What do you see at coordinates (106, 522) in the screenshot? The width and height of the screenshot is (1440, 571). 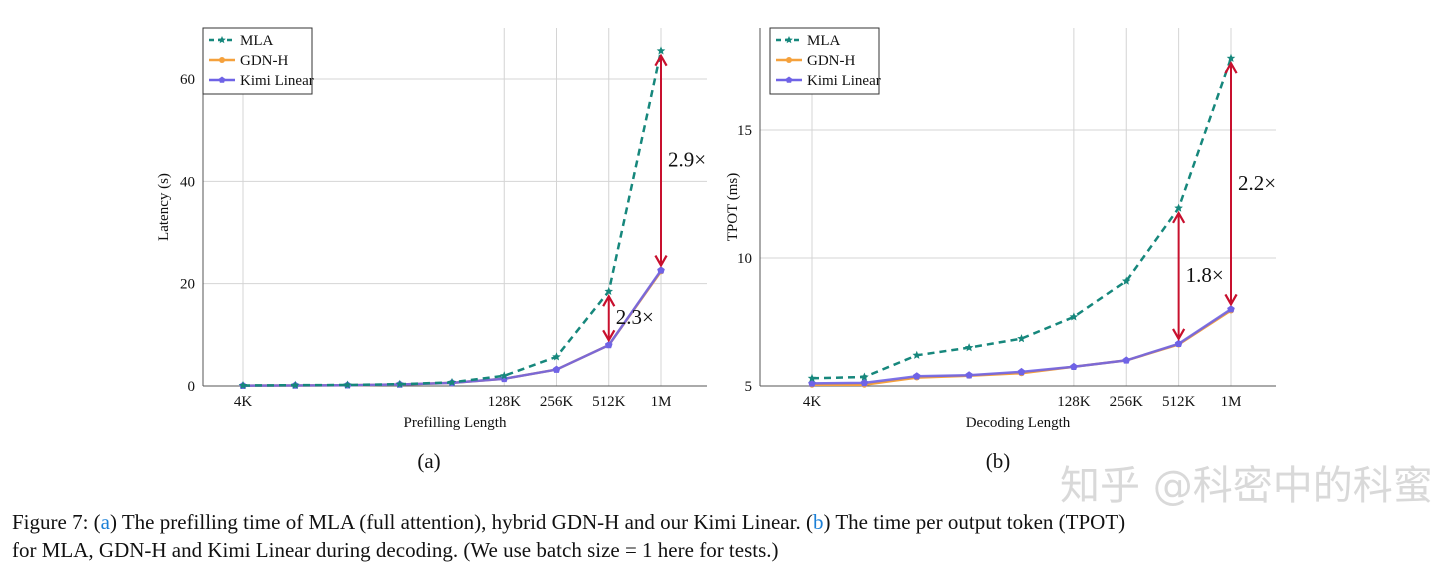 I see `caption-link-a: a` at bounding box center [106, 522].